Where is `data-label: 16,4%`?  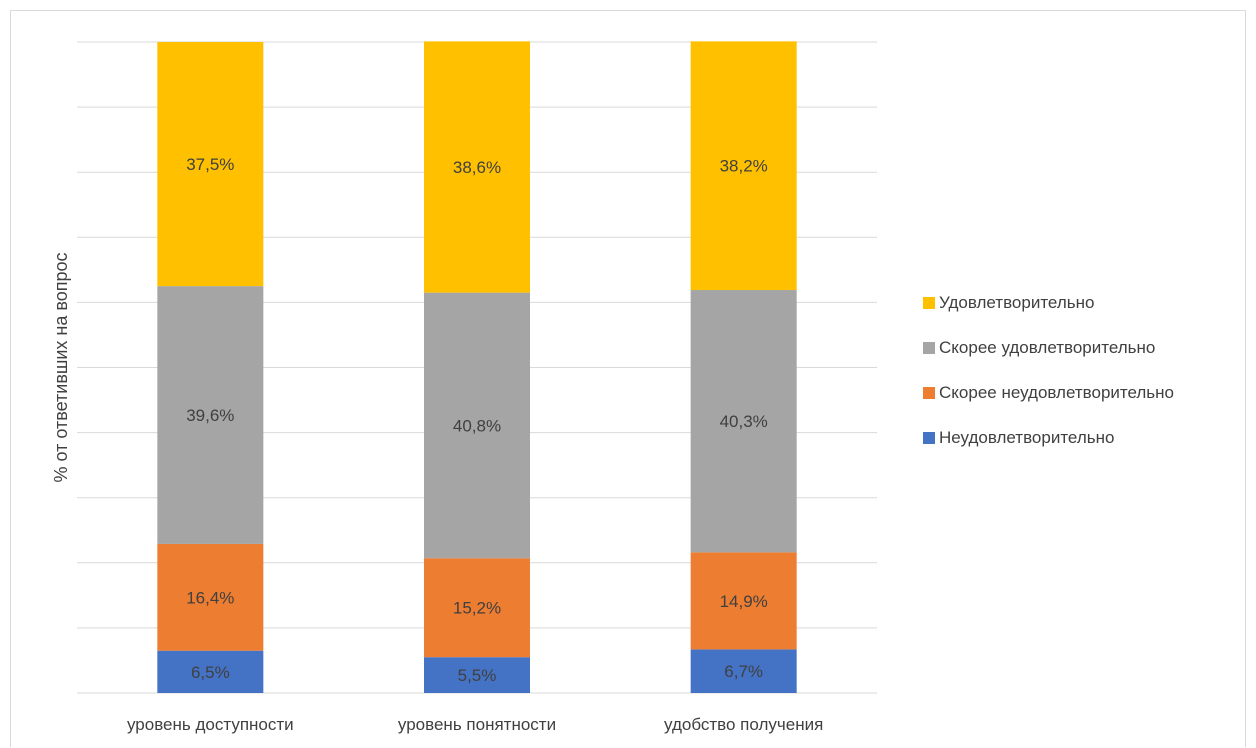
data-label: 16,4% is located at coordinates (210, 597).